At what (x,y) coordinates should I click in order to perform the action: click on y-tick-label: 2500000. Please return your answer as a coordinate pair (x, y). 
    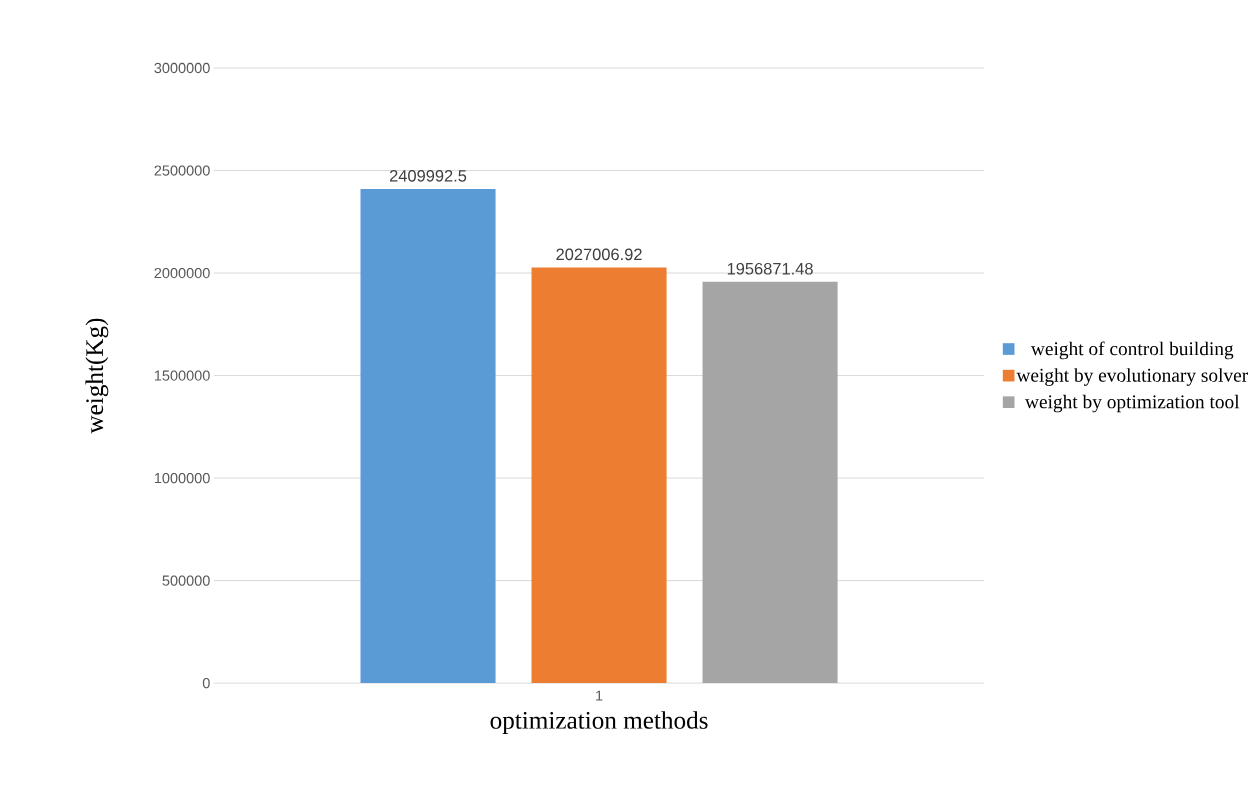
    Looking at the image, I should click on (182, 170).